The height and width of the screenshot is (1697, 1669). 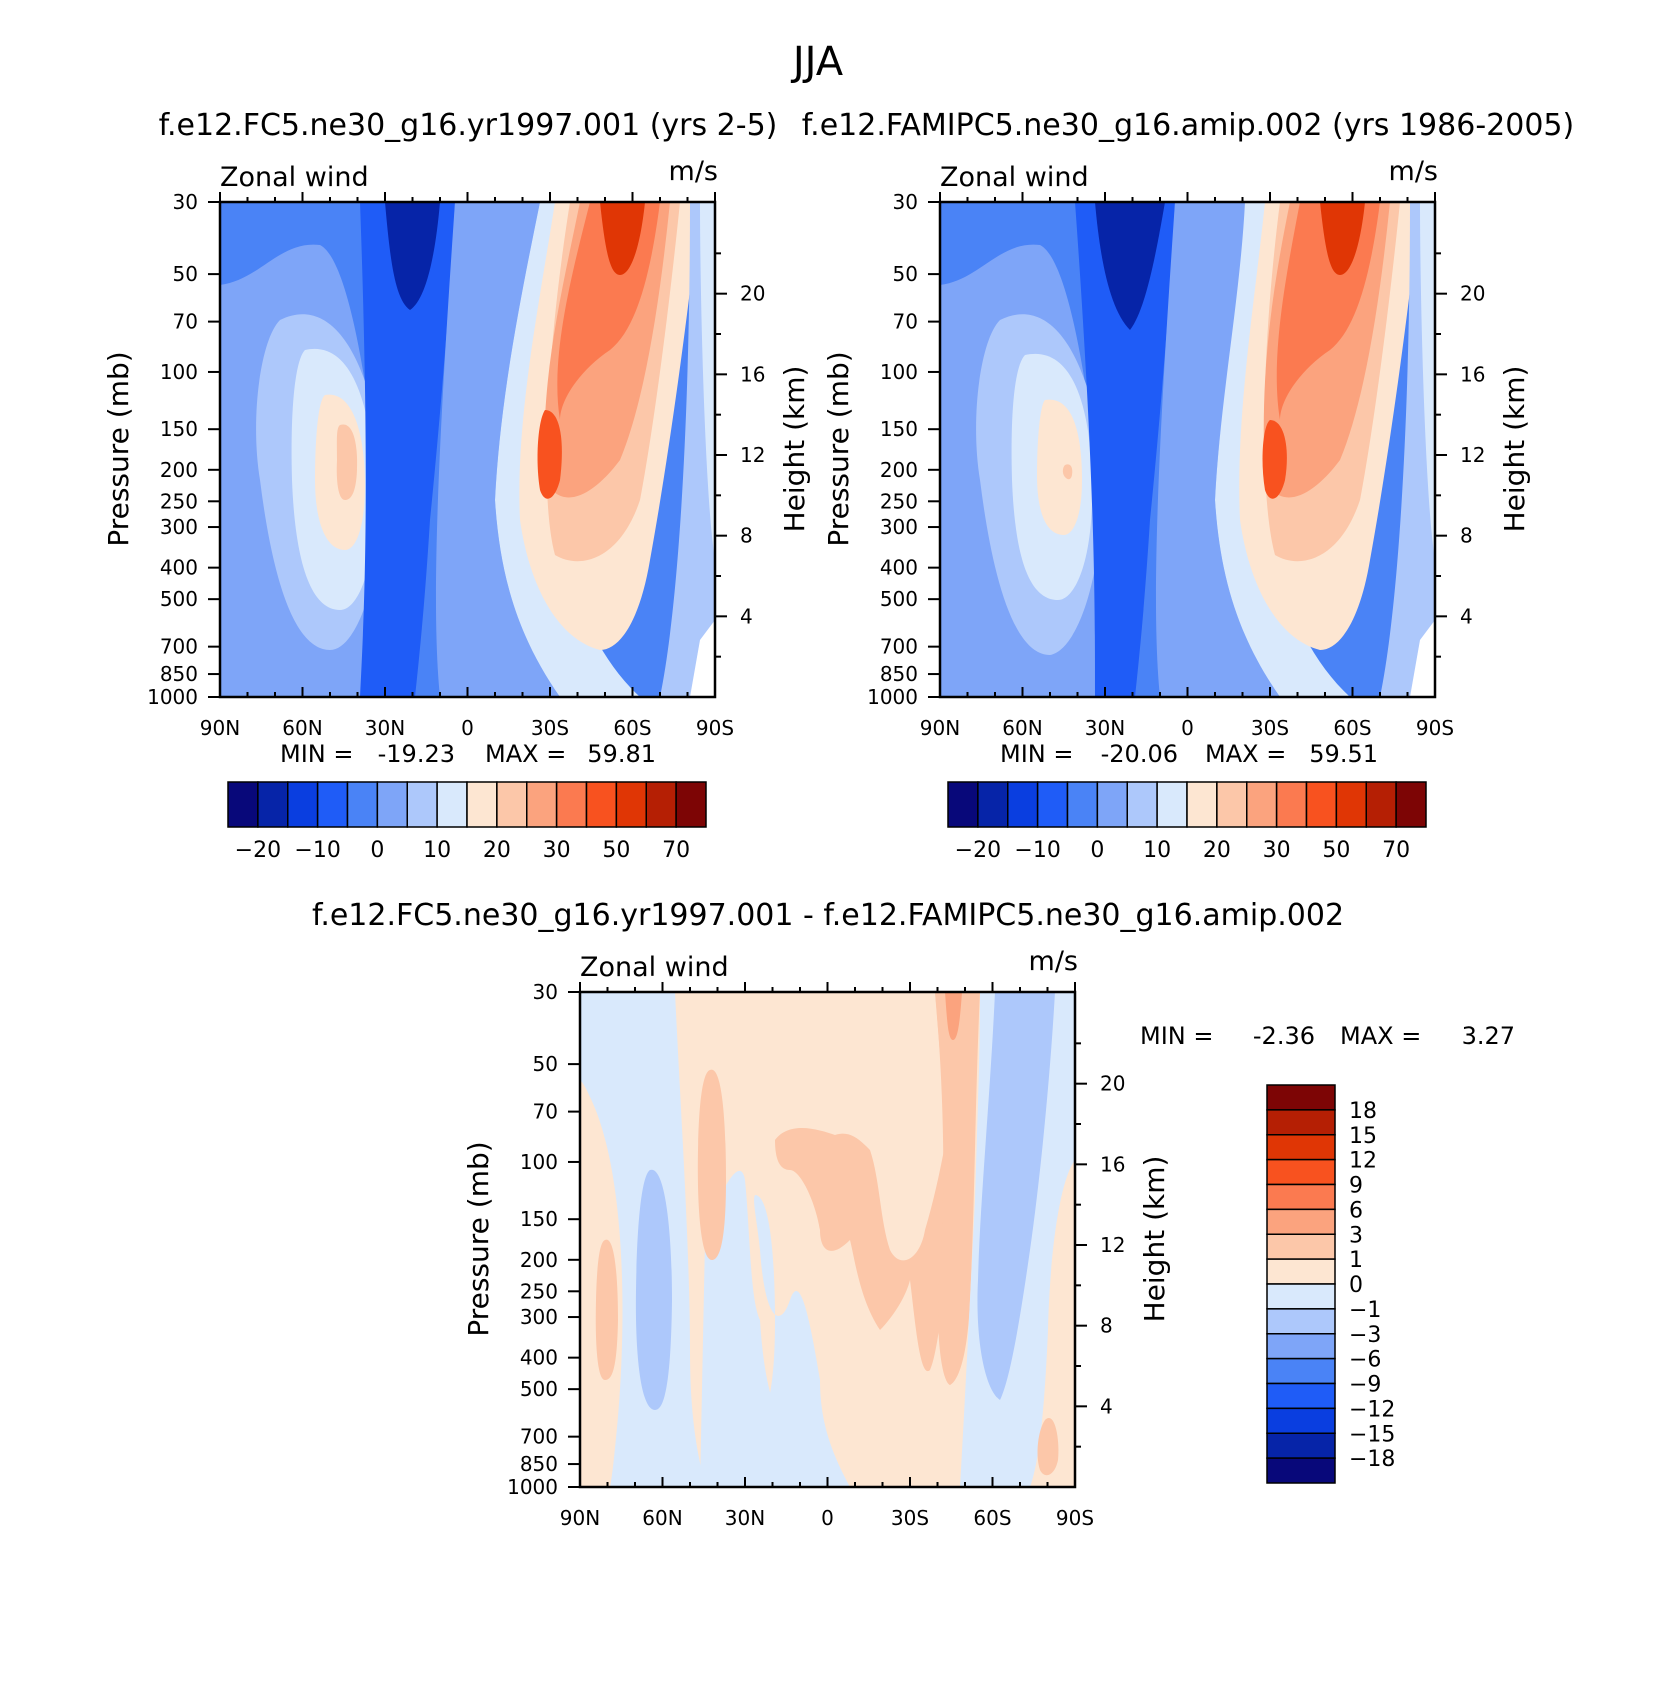 What do you see at coordinates (1245, 754) in the screenshot?
I see `panel-2-max-label: MAX =` at bounding box center [1245, 754].